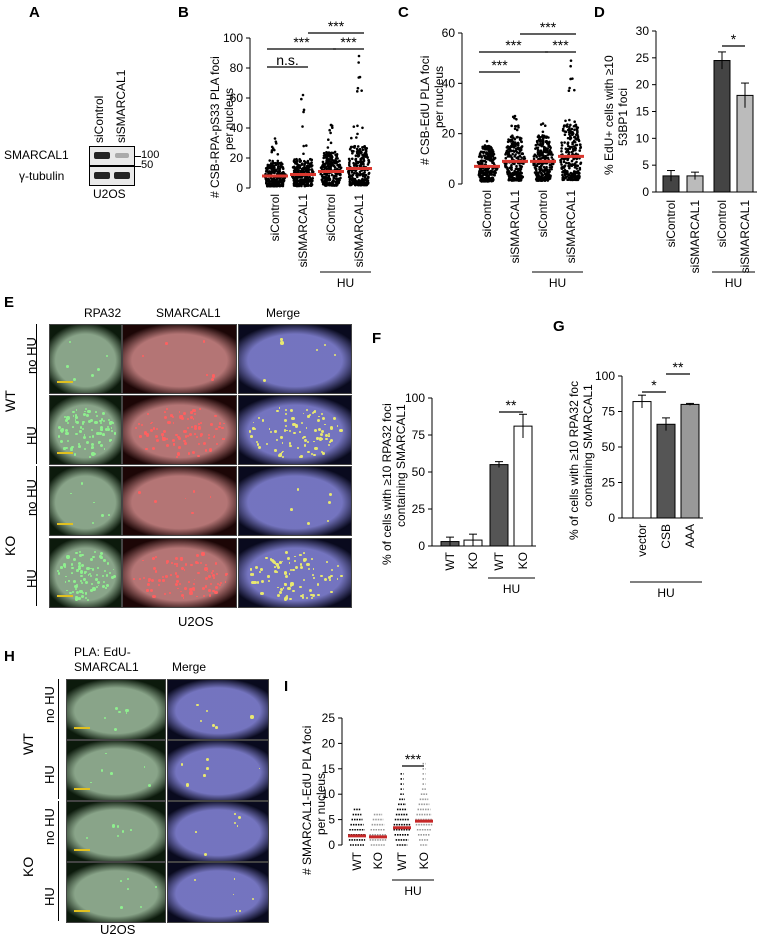 The width and height of the screenshot is (763, 940). Describe the element at coordinates (49, 826) in the screenshot. I see `panel-h-row-label: no HU` at that location.